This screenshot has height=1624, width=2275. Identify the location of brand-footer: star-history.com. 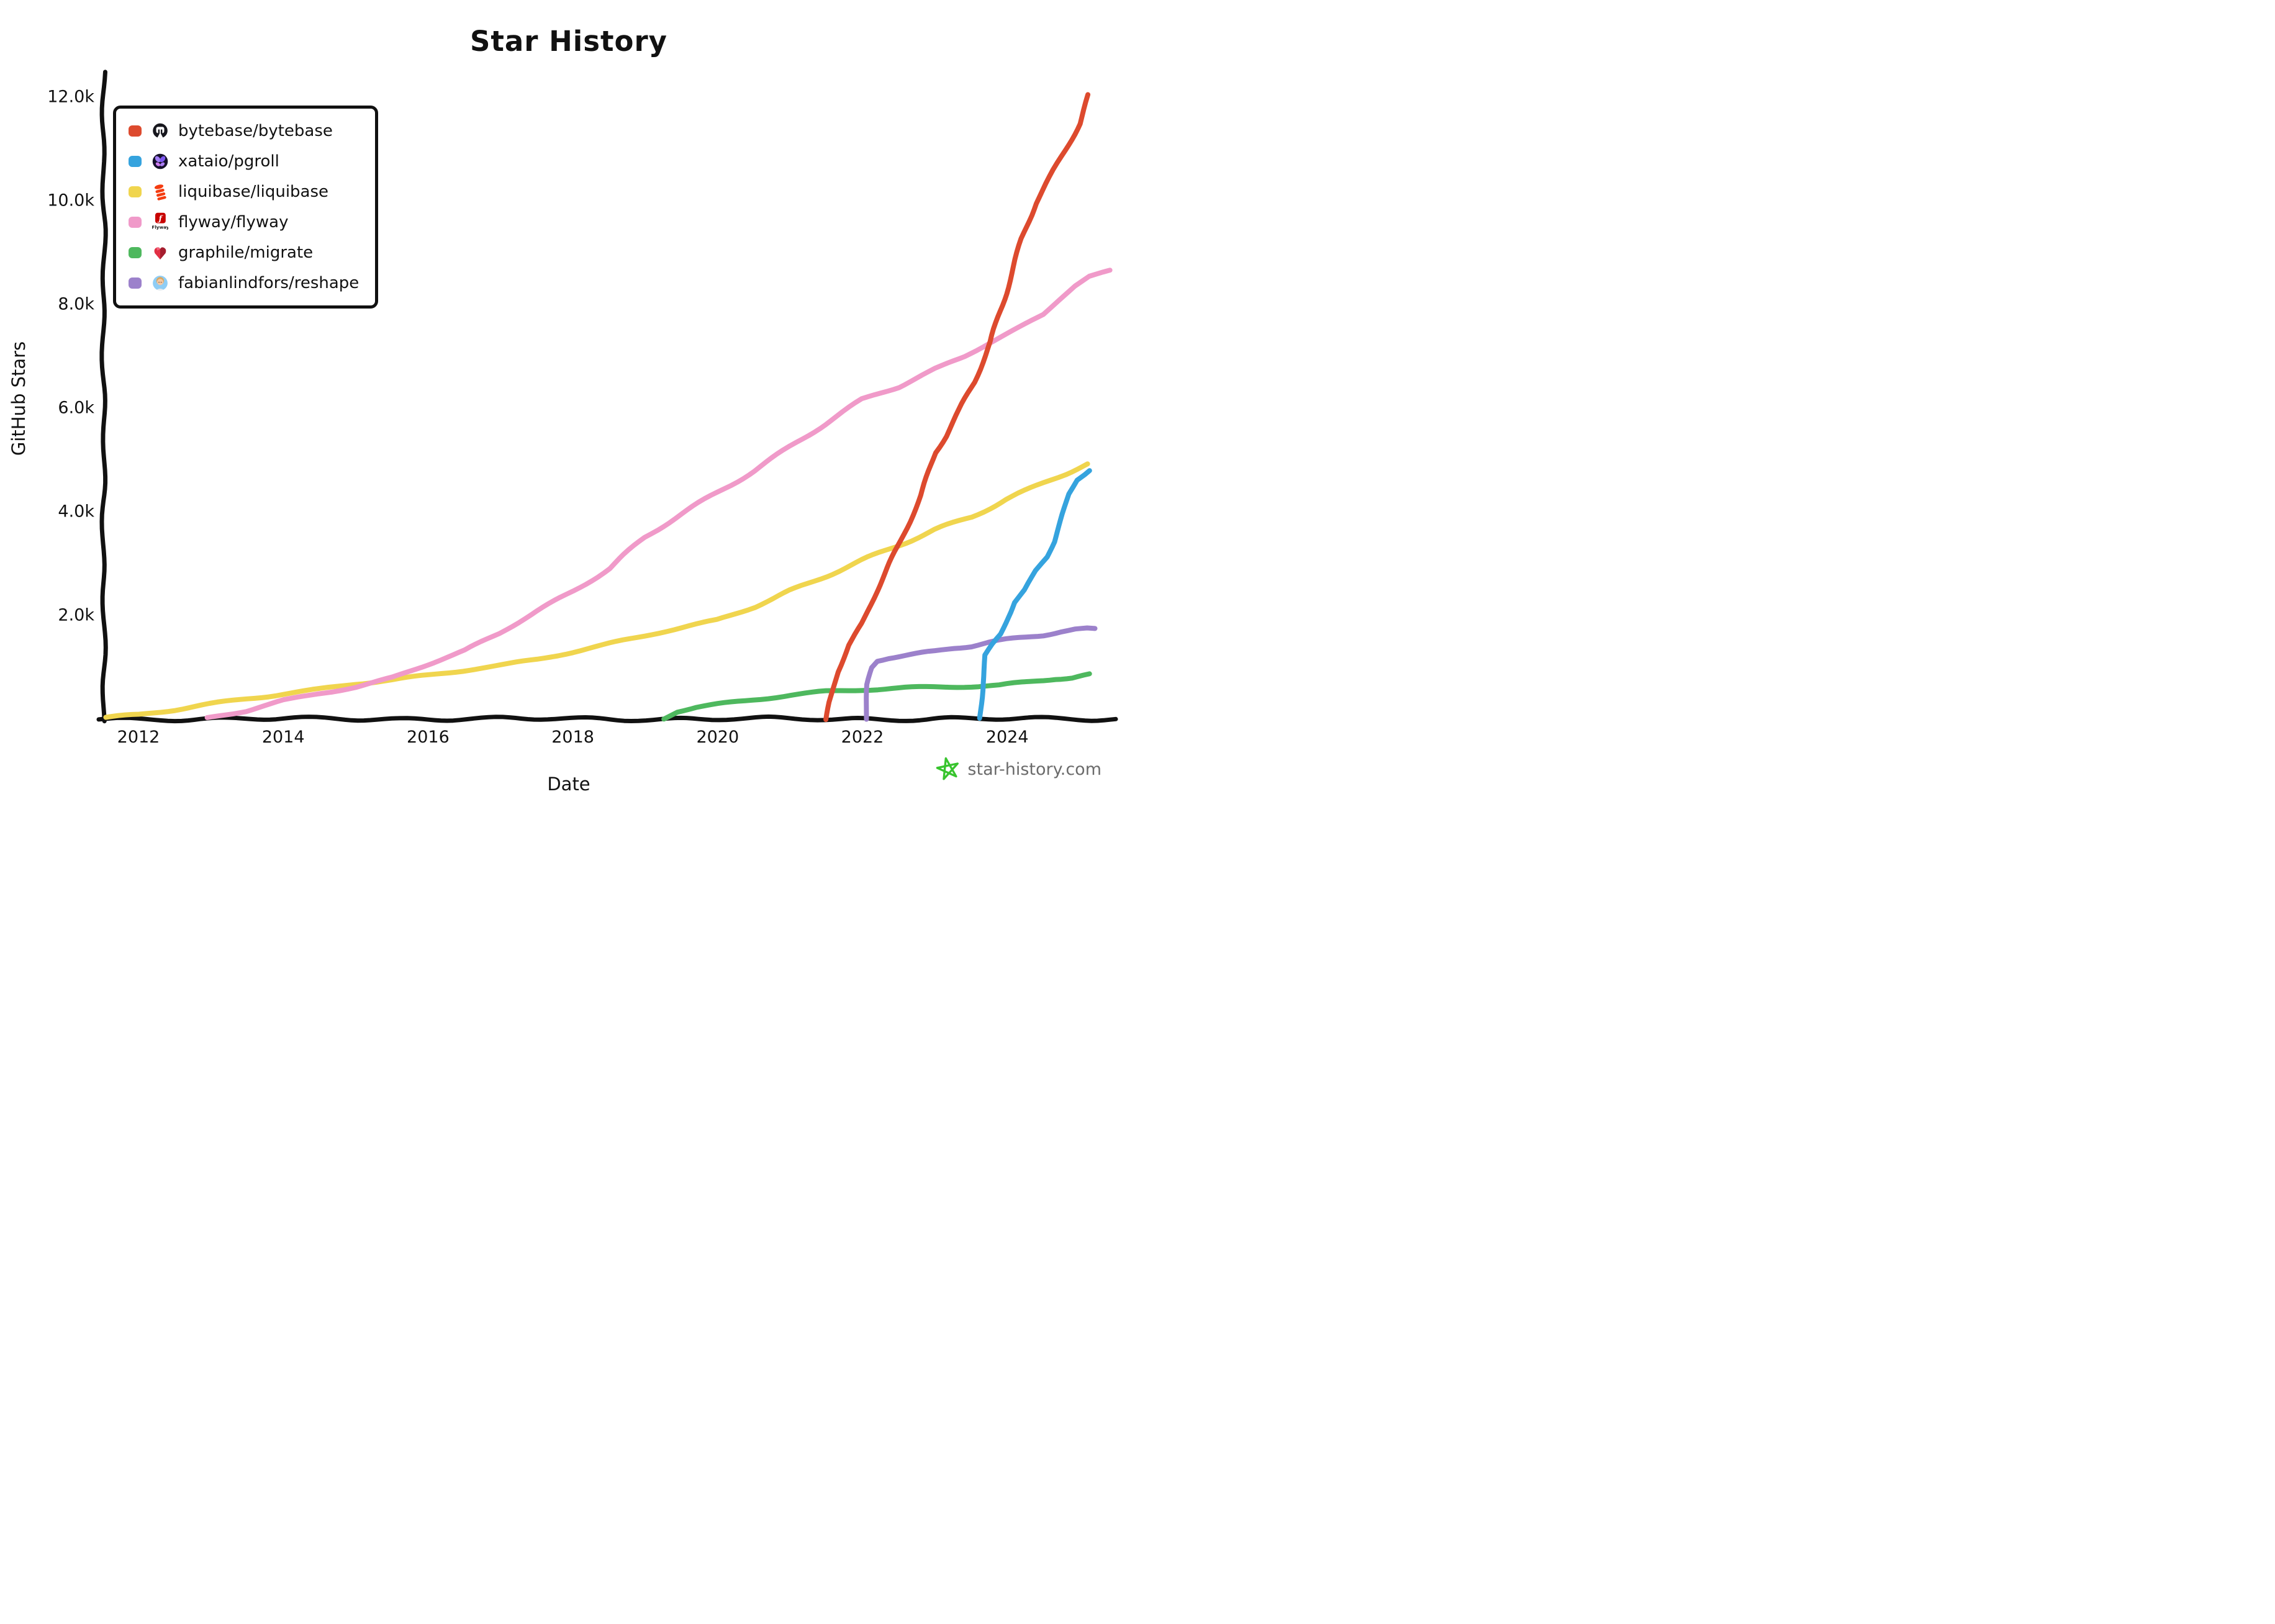
(1018, 769).